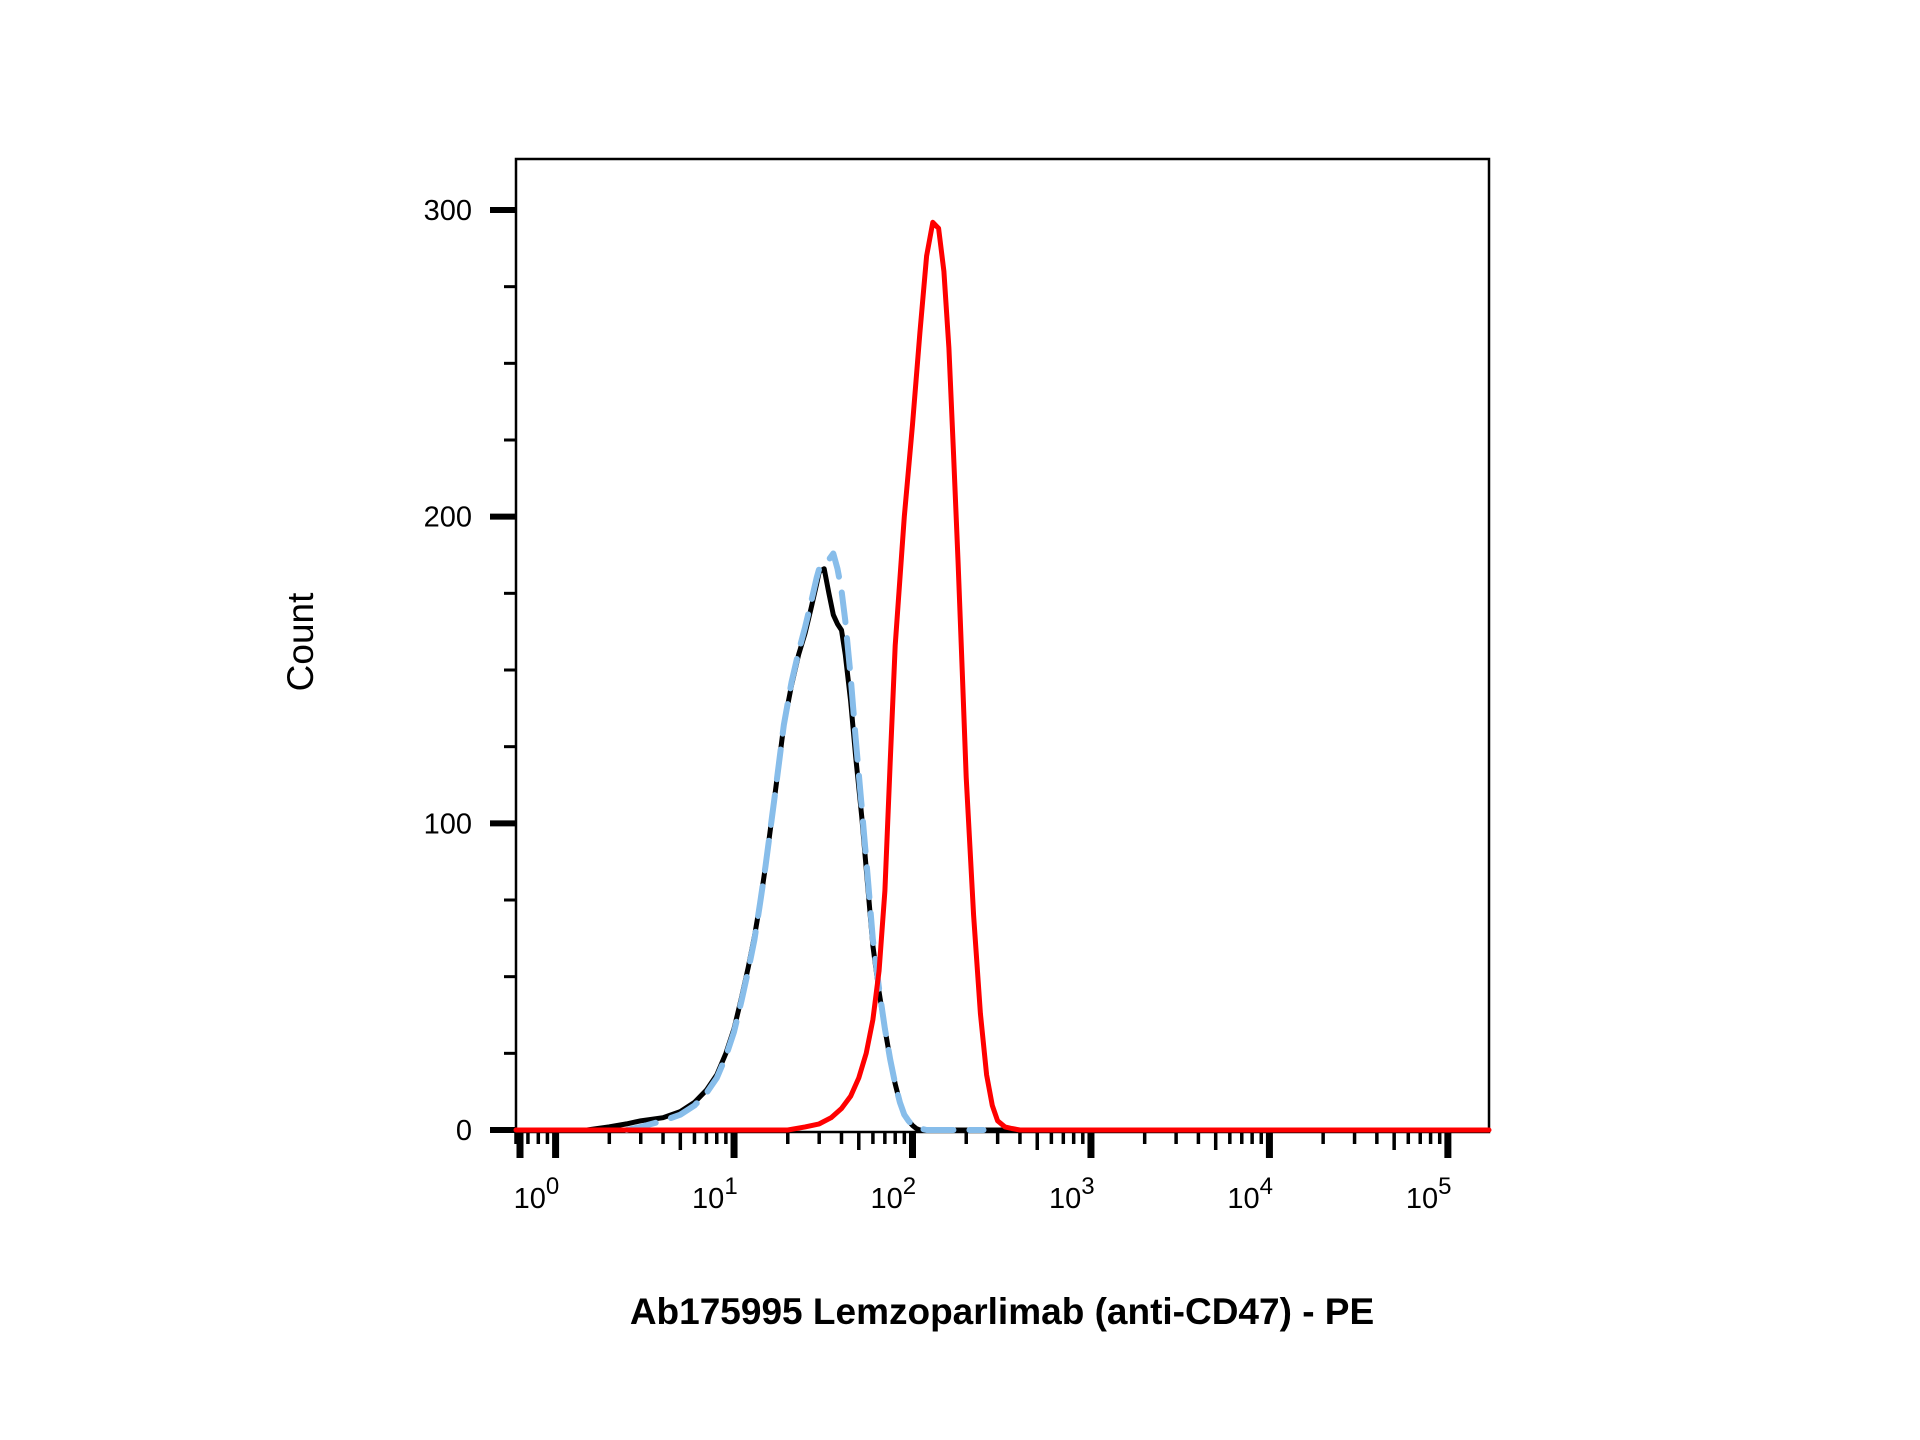  I want to click on x-tick-label: 10⁴, so click(1250, 1194).